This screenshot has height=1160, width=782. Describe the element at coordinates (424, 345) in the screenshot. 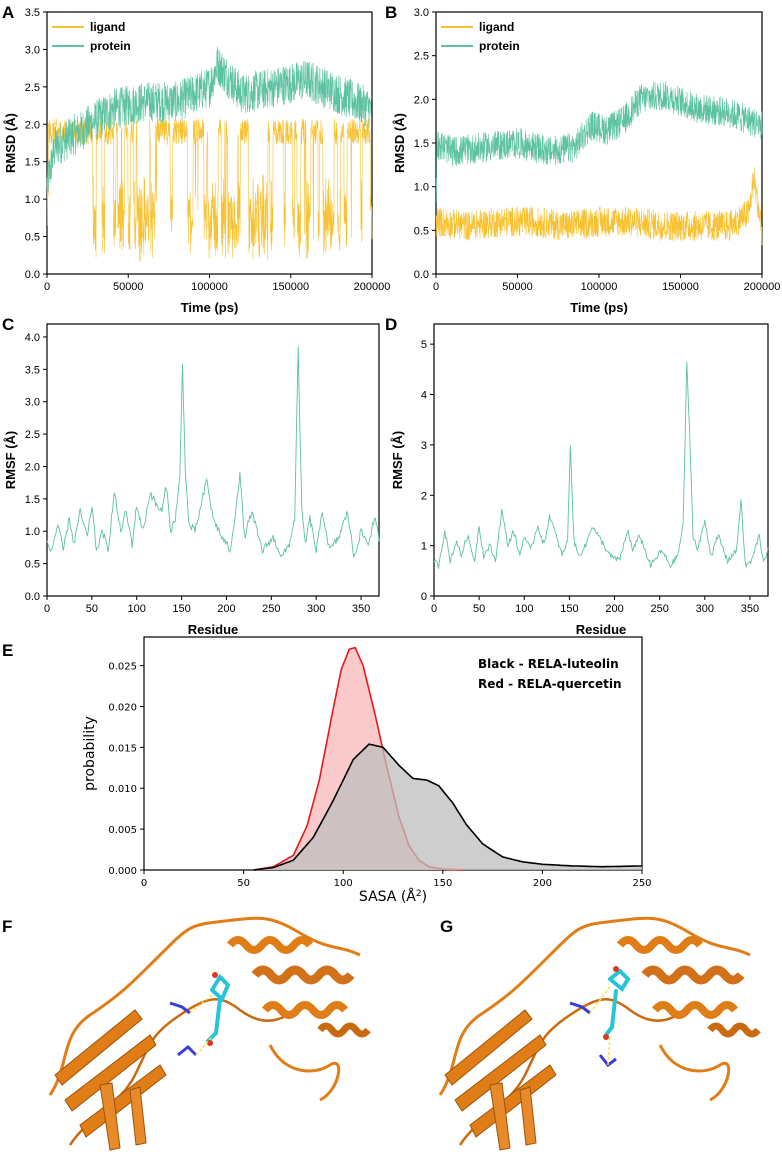

I see `y-tick-label-d-5: 5` at that location.